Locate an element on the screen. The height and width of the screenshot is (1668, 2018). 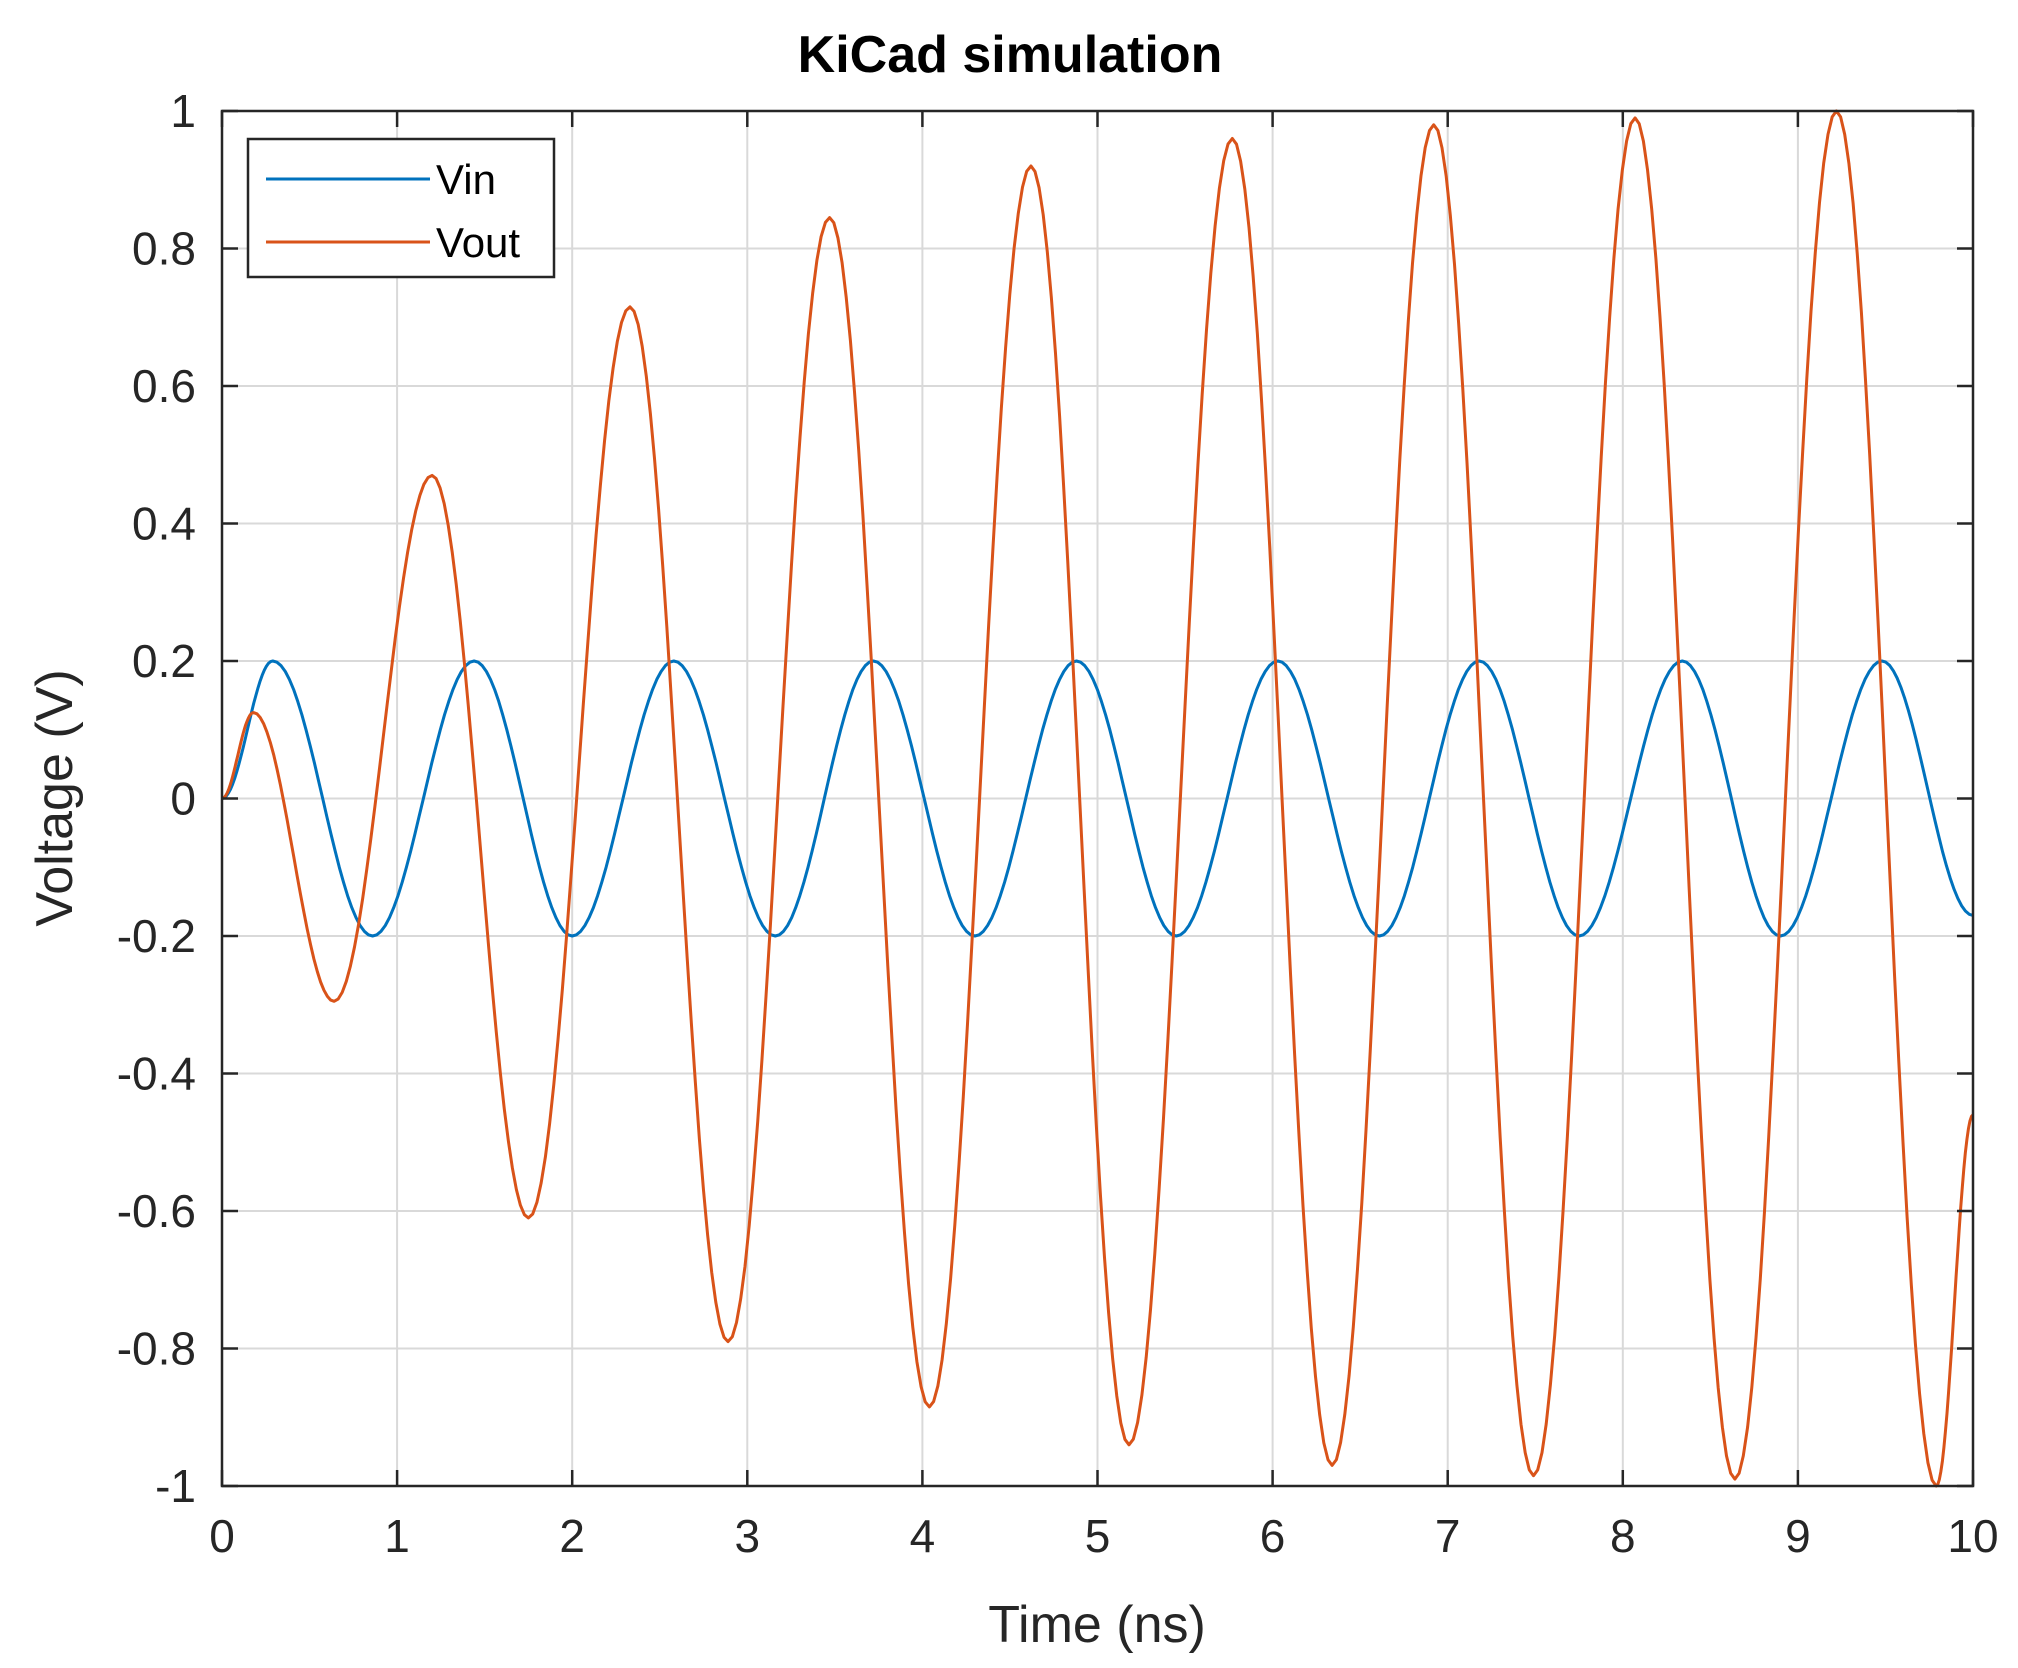
y-tick-label: -0.4 is located at coordinates (156, 1074).